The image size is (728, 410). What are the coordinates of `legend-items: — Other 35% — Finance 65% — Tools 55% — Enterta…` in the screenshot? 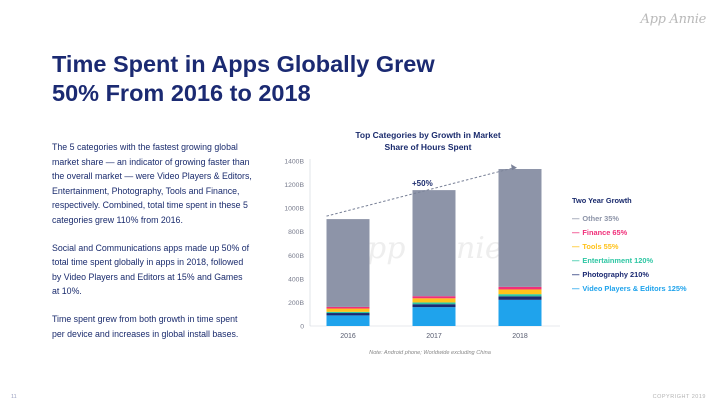 It's located at (629, 253).